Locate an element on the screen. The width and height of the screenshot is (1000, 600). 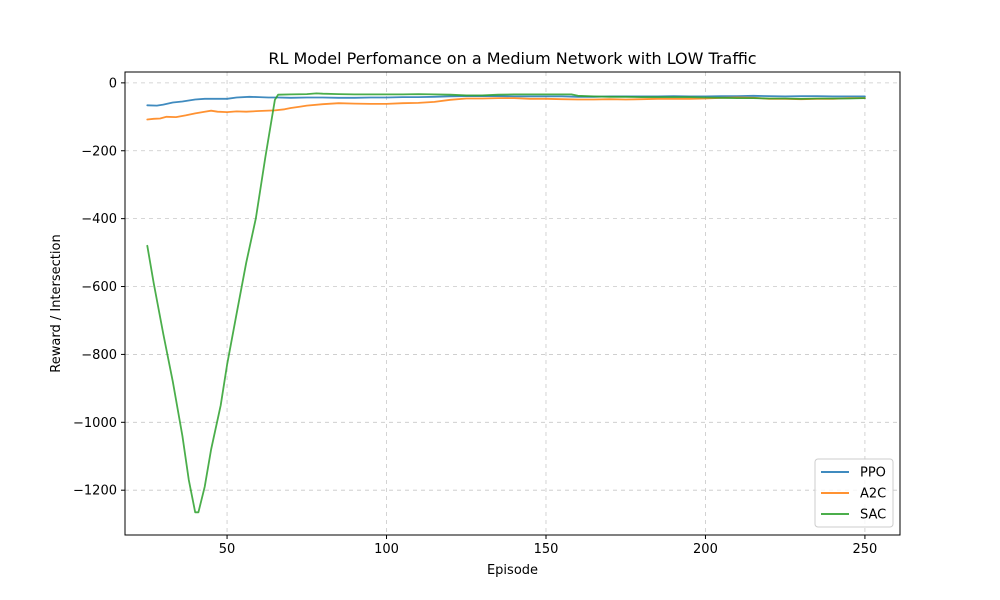
y-tick-label: −600 is located at coordinates (99, 287).